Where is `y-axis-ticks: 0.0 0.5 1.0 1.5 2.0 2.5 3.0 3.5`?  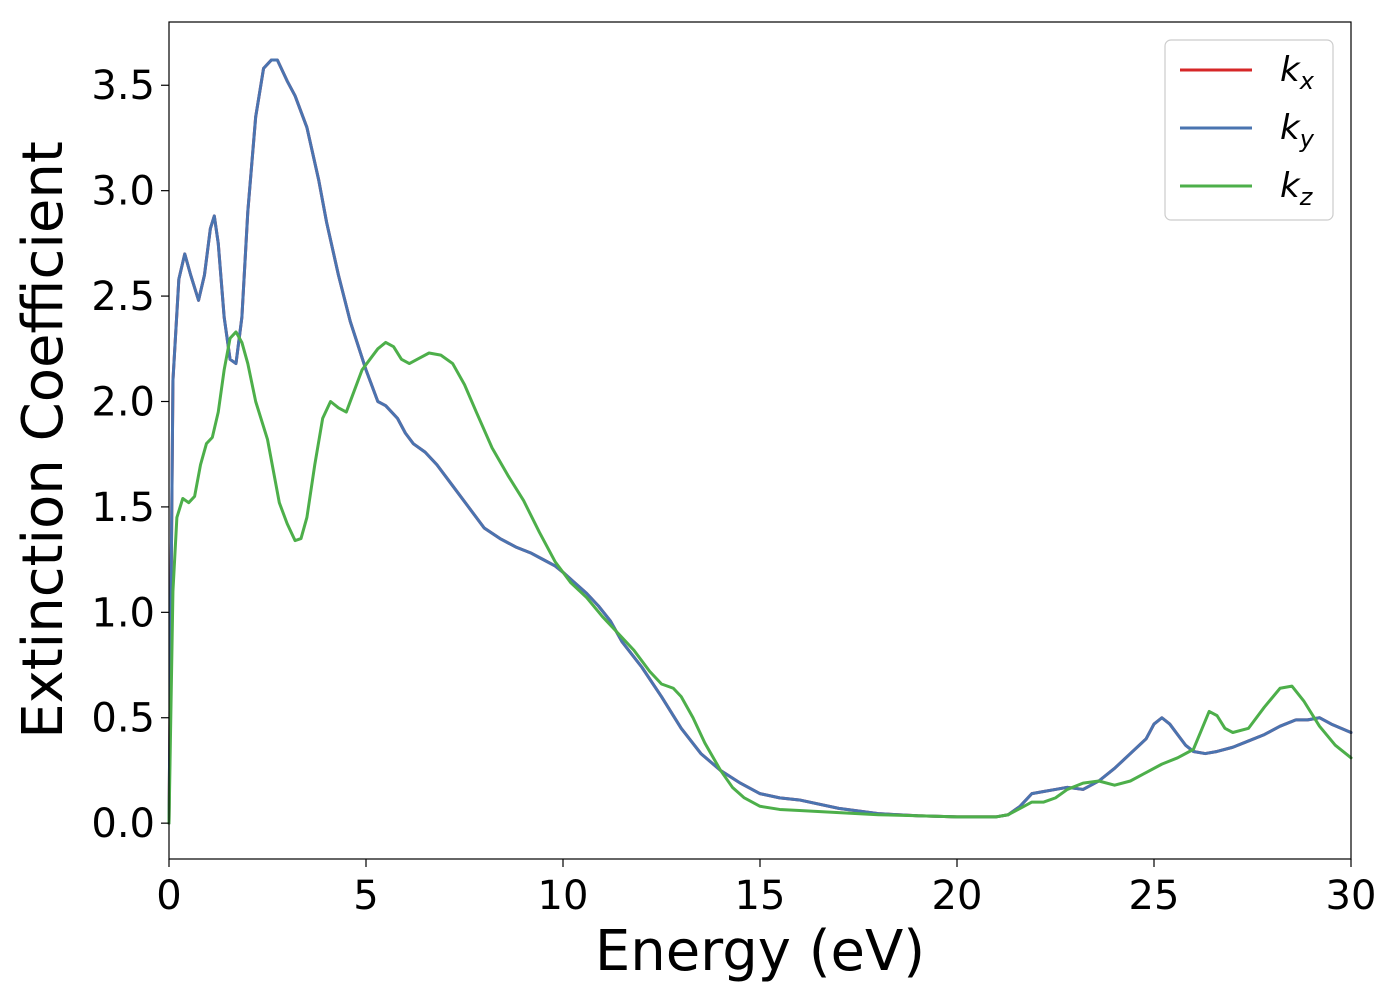 y-axis-ticks: 0.0 0.5 1.0 1.5 2.0 2.5 3.0 3.5 is located at coordinates (130, 455).